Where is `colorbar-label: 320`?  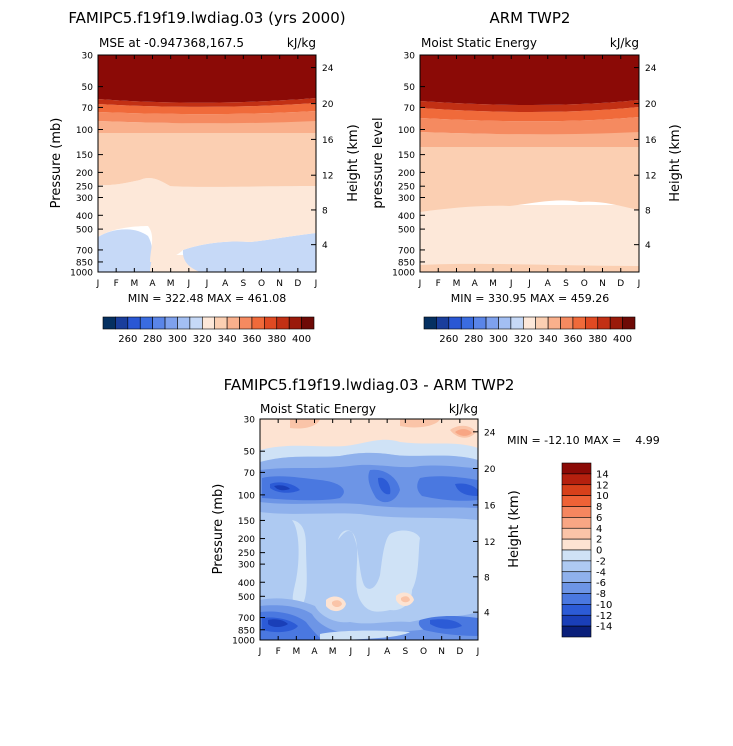 colorbar-label: 320 is located at coordinates (523, 339).